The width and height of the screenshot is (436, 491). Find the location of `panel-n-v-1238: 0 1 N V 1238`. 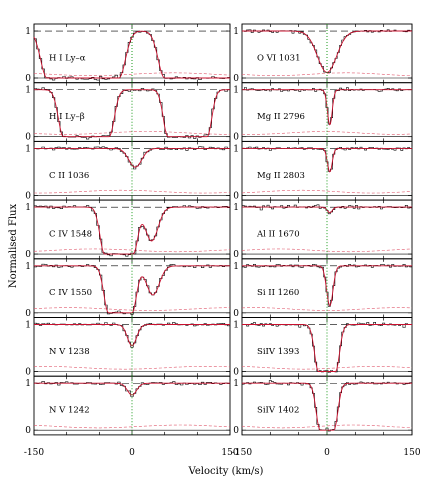

panel-n-v-1238: 0 1 N V 1238 is located at coordinates (128, 347).